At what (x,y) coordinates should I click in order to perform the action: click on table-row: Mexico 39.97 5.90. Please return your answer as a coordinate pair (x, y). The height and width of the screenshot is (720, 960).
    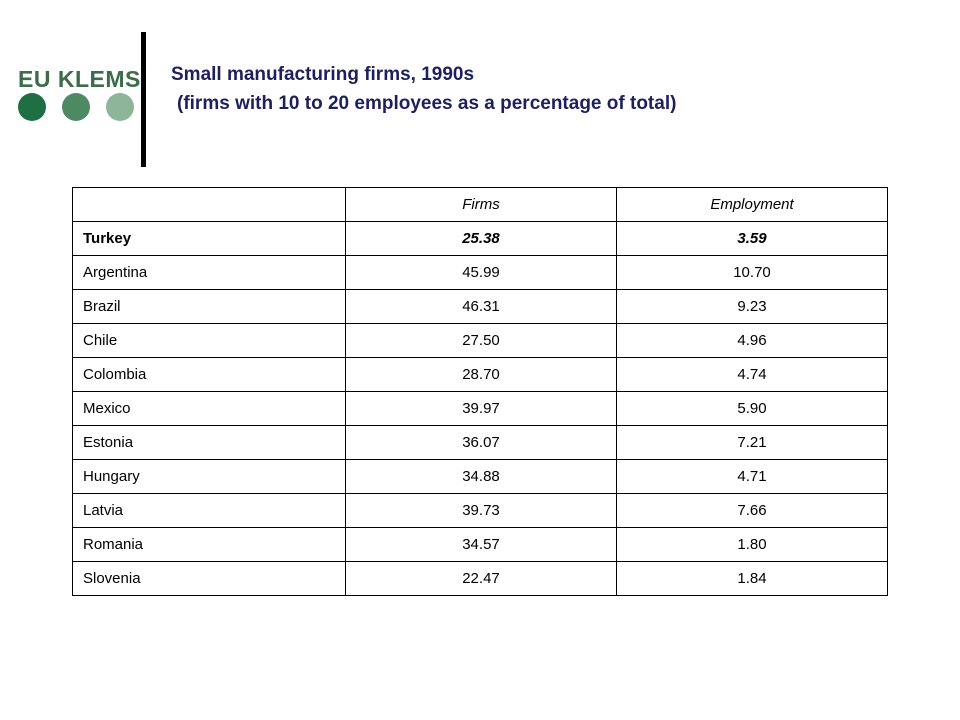
    Looking at the image, I should click on (480, 408).